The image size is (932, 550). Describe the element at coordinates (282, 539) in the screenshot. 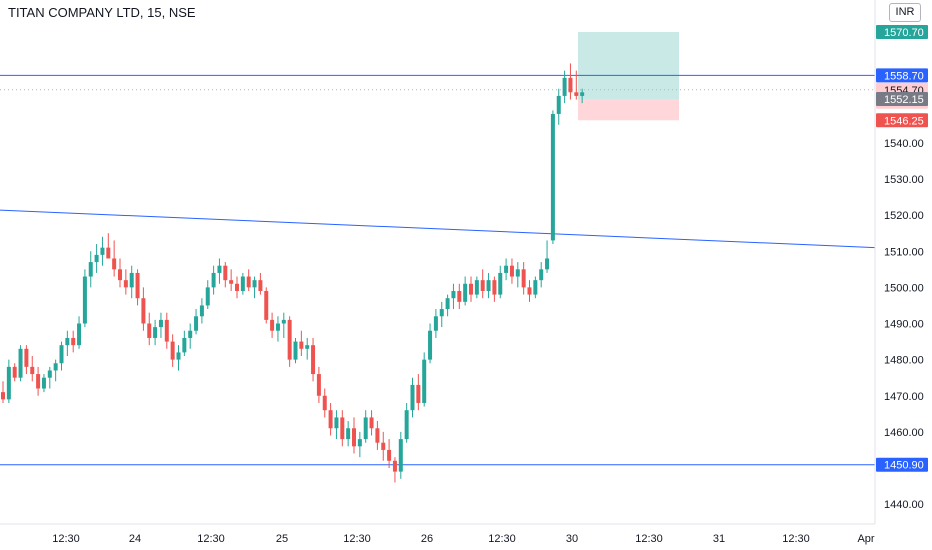

I see `time-tick-label: 25` at that location.